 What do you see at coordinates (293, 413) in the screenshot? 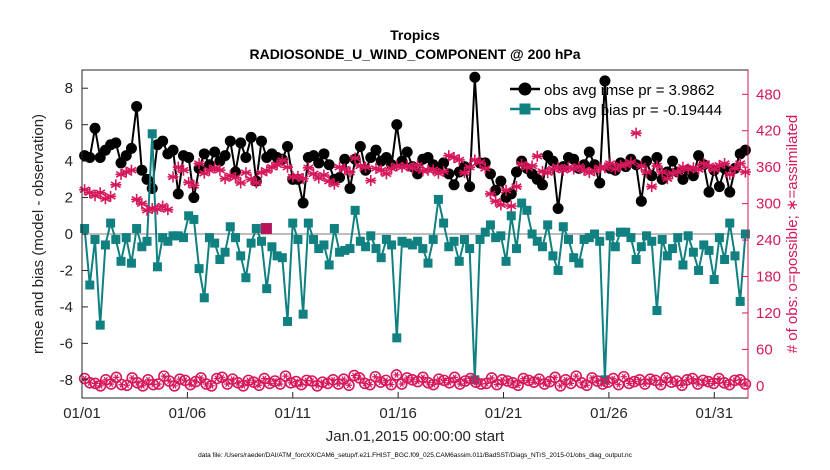
I see `x-tick-label: 01/11` at bounding box center [293, 413].